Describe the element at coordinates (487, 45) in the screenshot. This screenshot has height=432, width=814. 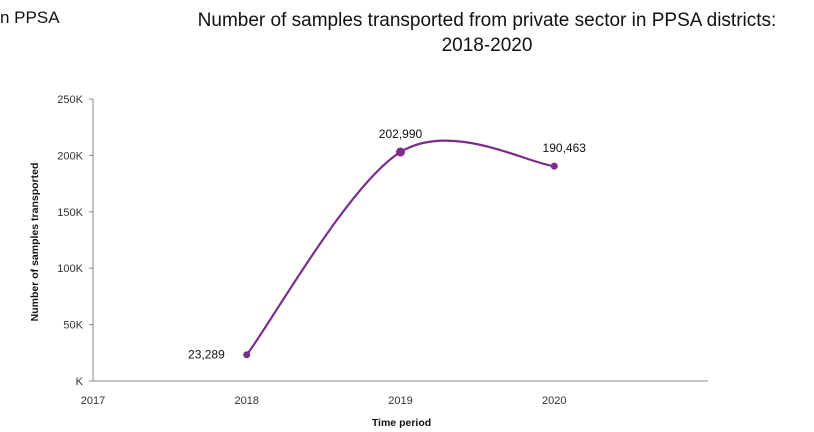
I see `chart-title-line-2: 2018-2020` at that location.